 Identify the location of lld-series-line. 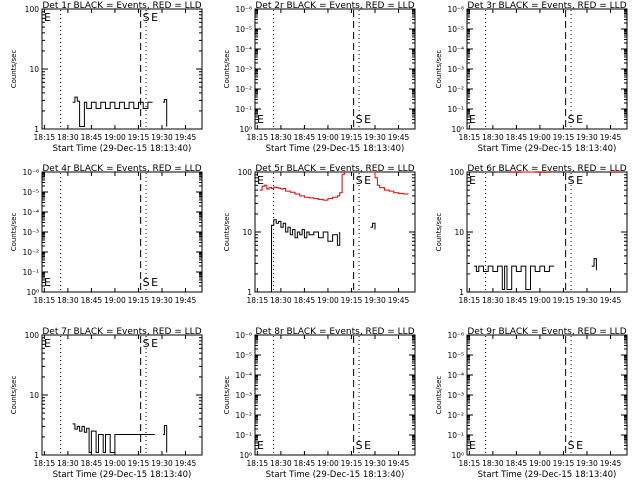
(302, 186).